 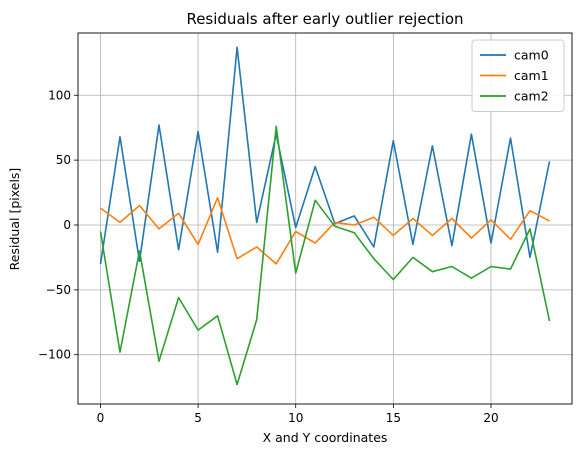 I want to click on x-tick-label: 15, so click(x=393, y=418).